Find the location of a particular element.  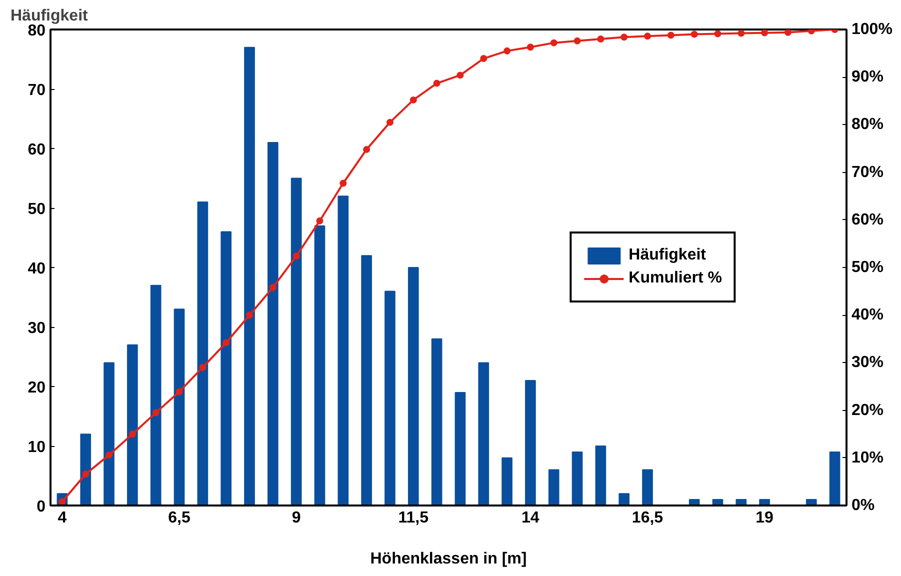

y2-tick-label: 0% is located at coordinates (863, 505).